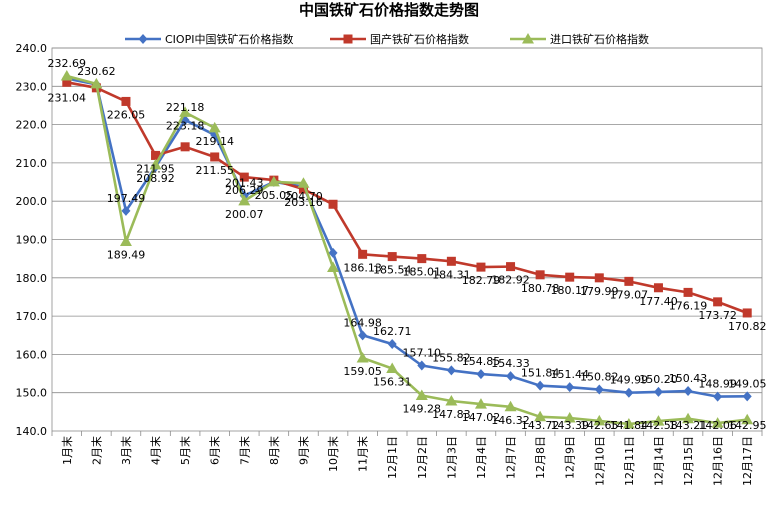 This screenshot has height=506, width=778. What do you see at coordinates (244, 214) in the screenshot?
I see `data-label: 200.07` at bounding box center [244, 214].